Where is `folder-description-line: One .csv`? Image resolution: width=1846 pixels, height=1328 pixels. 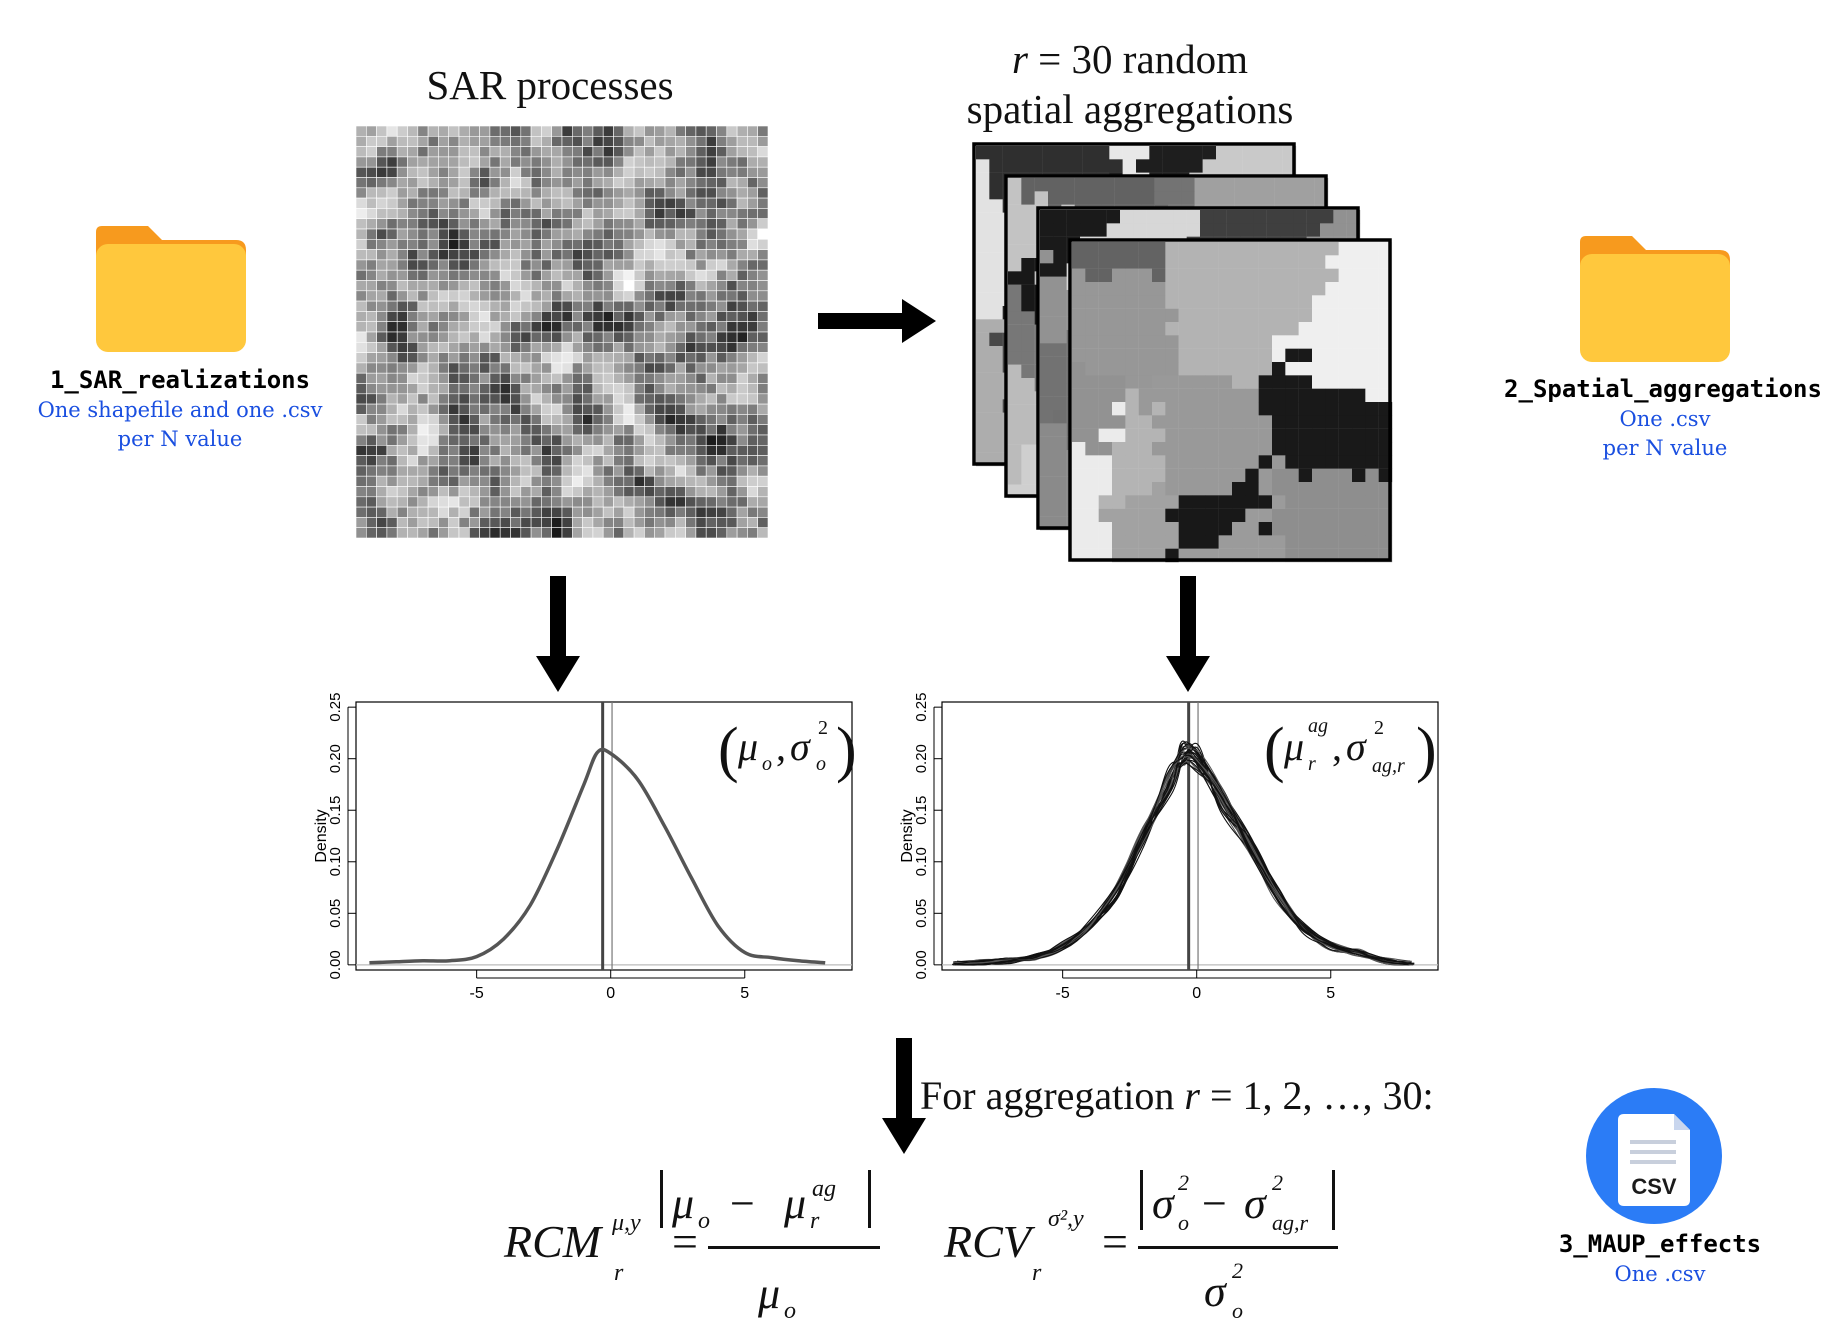
folder-description-line: One .csv is located at coordinates (1665, 419).